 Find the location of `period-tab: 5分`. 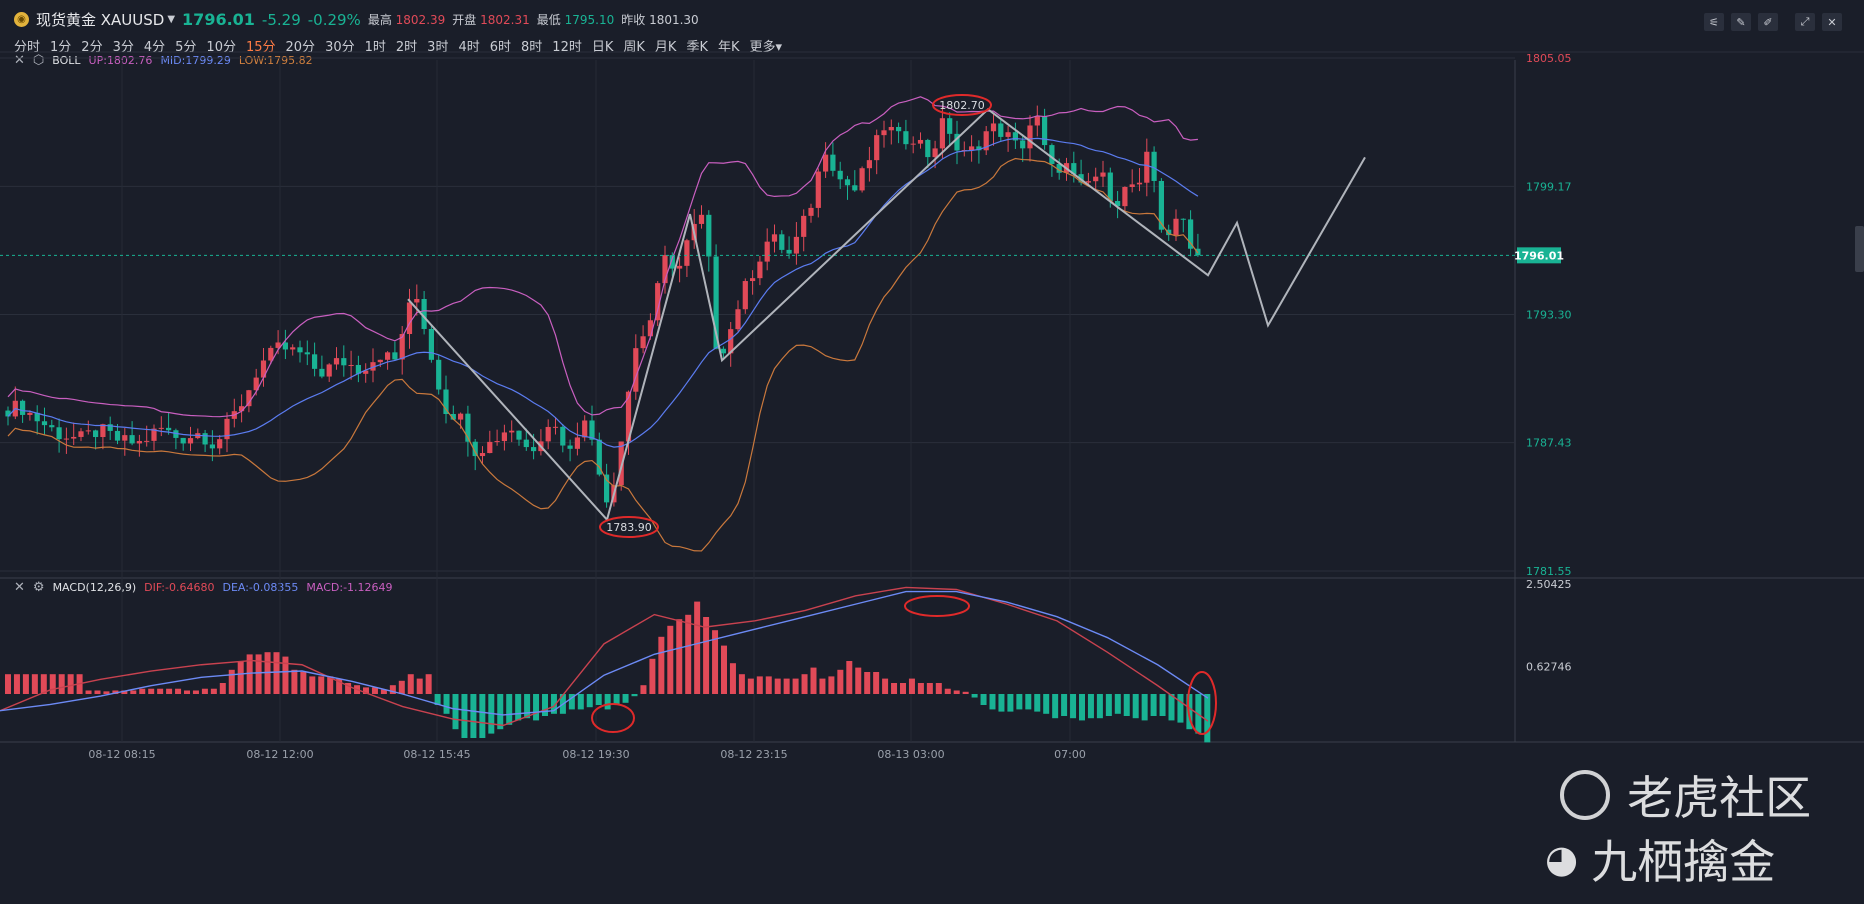

period-tab: 5分 is located at coordinates (186, 47).